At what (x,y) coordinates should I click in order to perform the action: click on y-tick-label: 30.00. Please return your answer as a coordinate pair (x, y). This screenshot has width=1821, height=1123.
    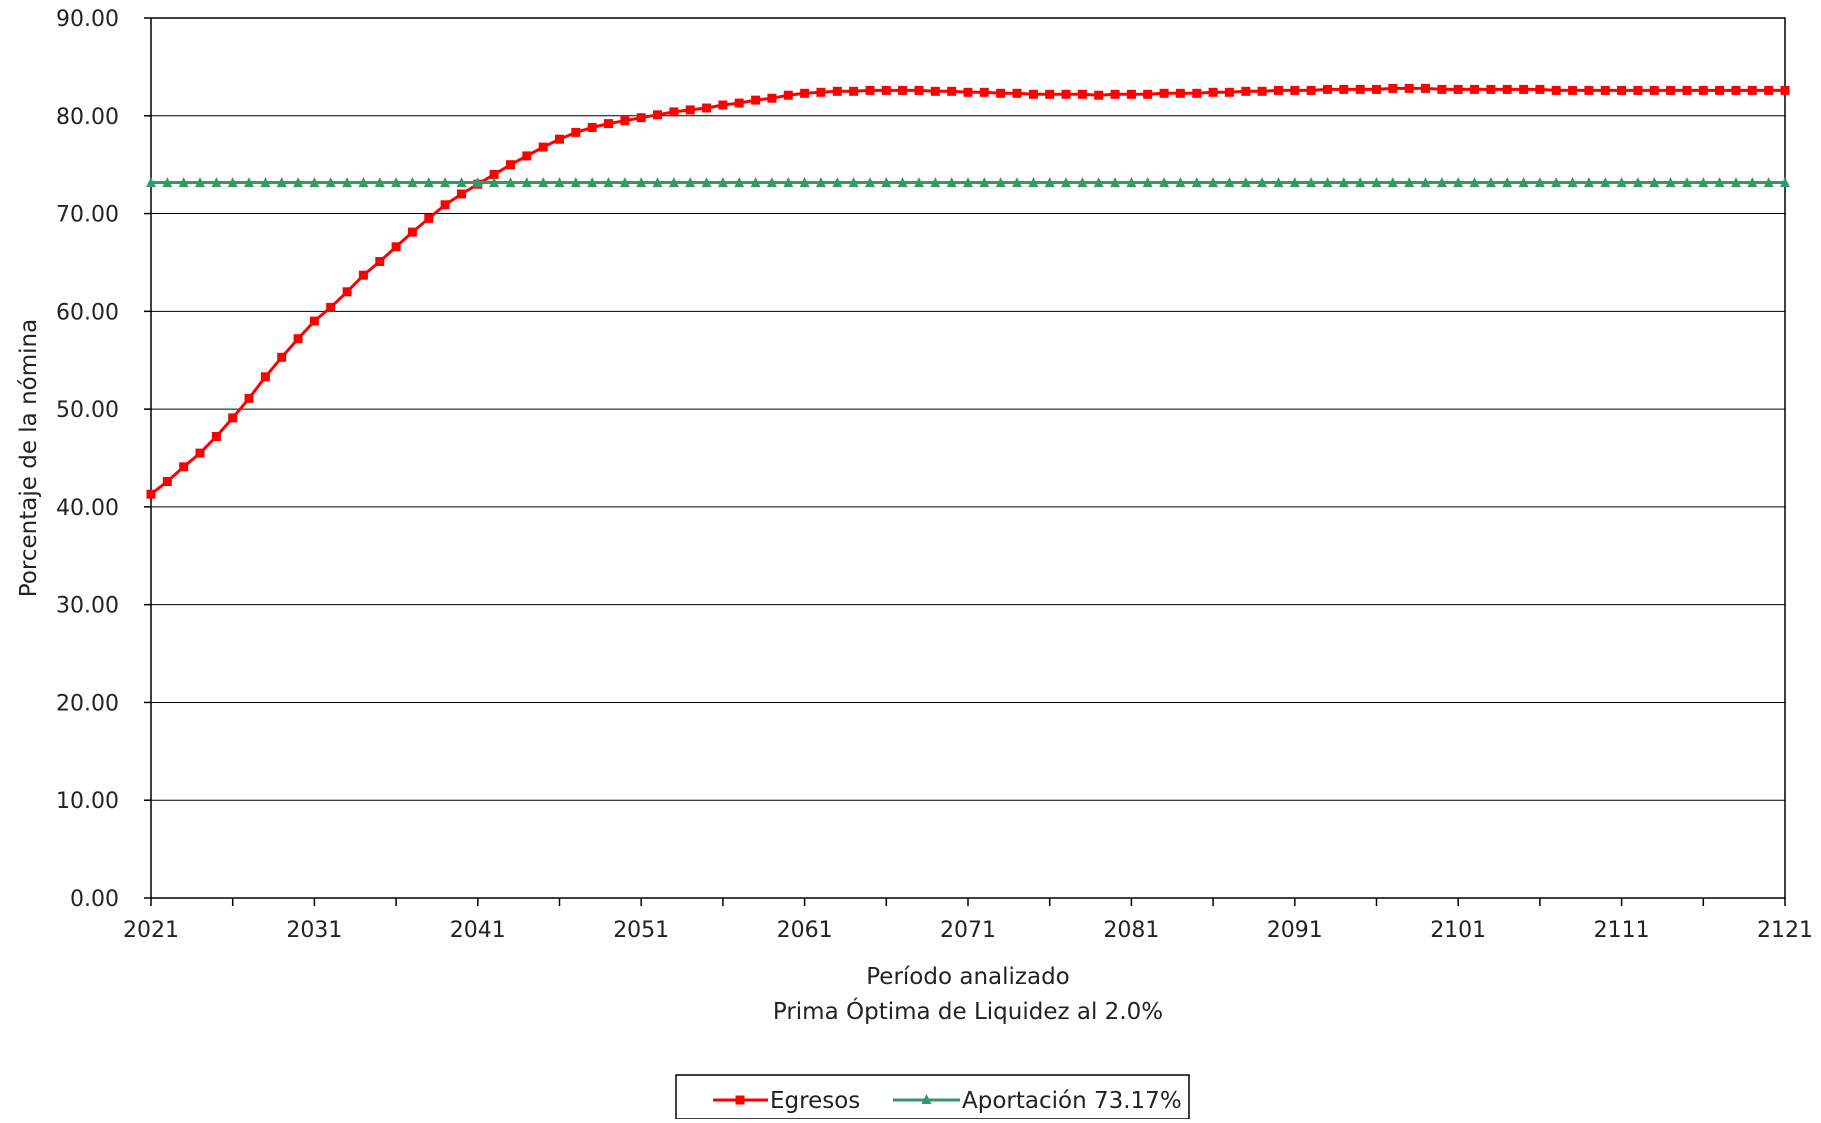
    Looking at the image, I should click on (87, 606).